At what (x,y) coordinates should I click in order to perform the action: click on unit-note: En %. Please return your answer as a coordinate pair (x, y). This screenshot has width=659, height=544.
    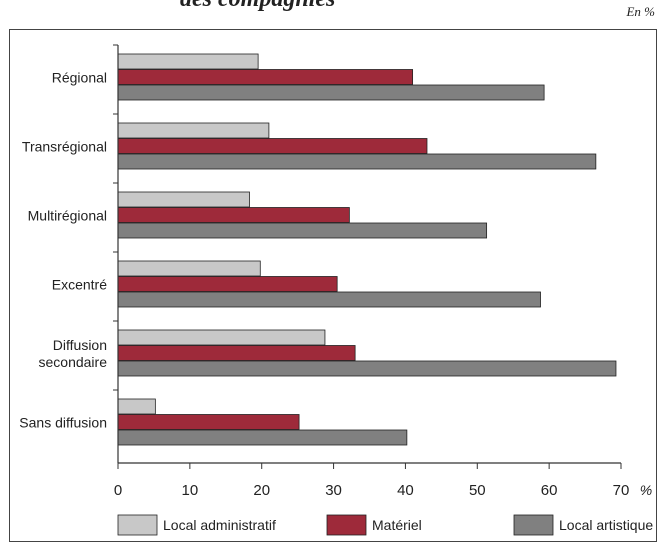
    Looking at the image, I should click on (640, 11).